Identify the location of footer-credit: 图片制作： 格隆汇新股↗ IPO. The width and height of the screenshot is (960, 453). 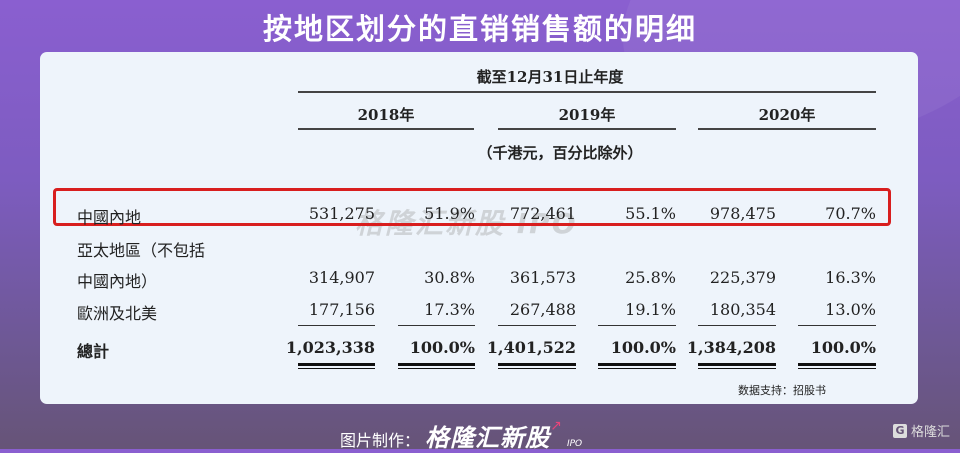
(461, 435).